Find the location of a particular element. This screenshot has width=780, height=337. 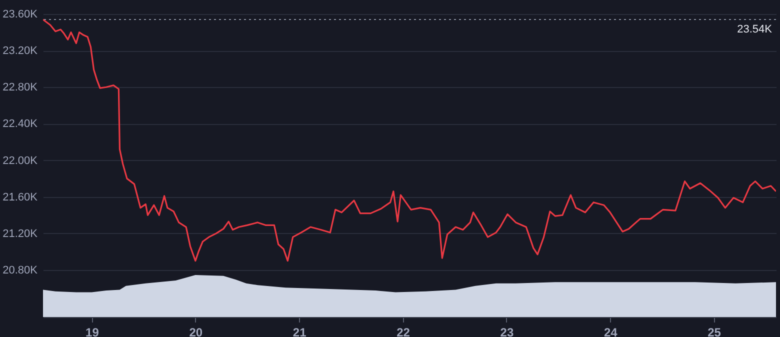

y-tick-label: 23.60K is located at coordinates (20, 14).